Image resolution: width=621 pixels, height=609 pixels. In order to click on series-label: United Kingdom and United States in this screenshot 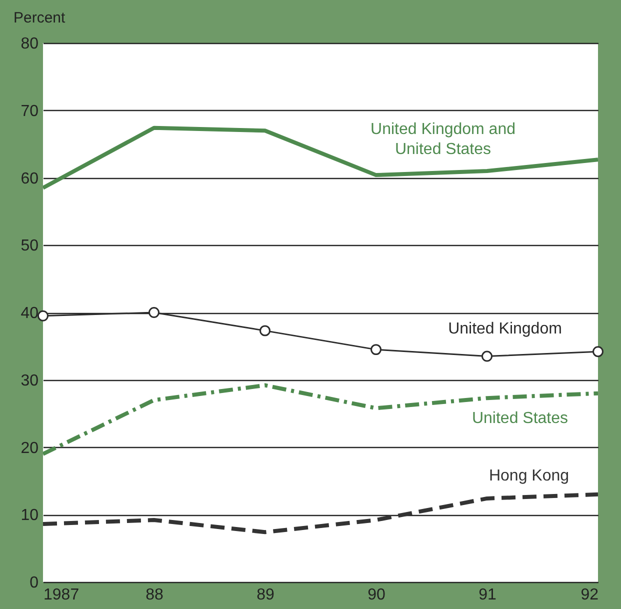, I will do `click(443, 139)`.